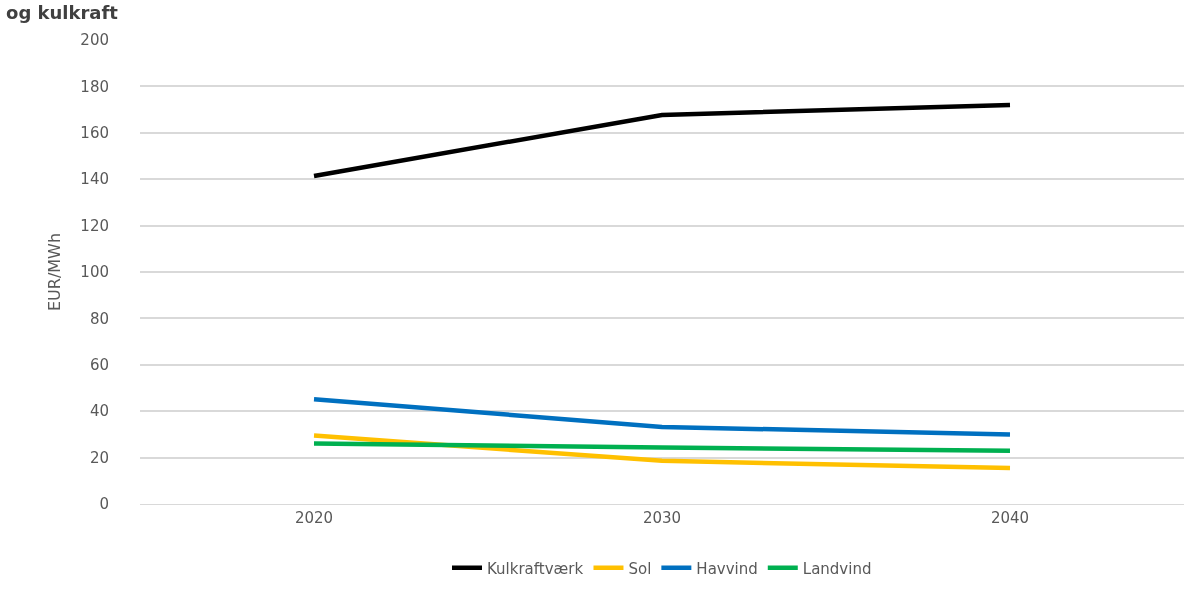 This screenshot has width=1204, height=595. I want to click on y-tick-label: 0, so click(104, 504).